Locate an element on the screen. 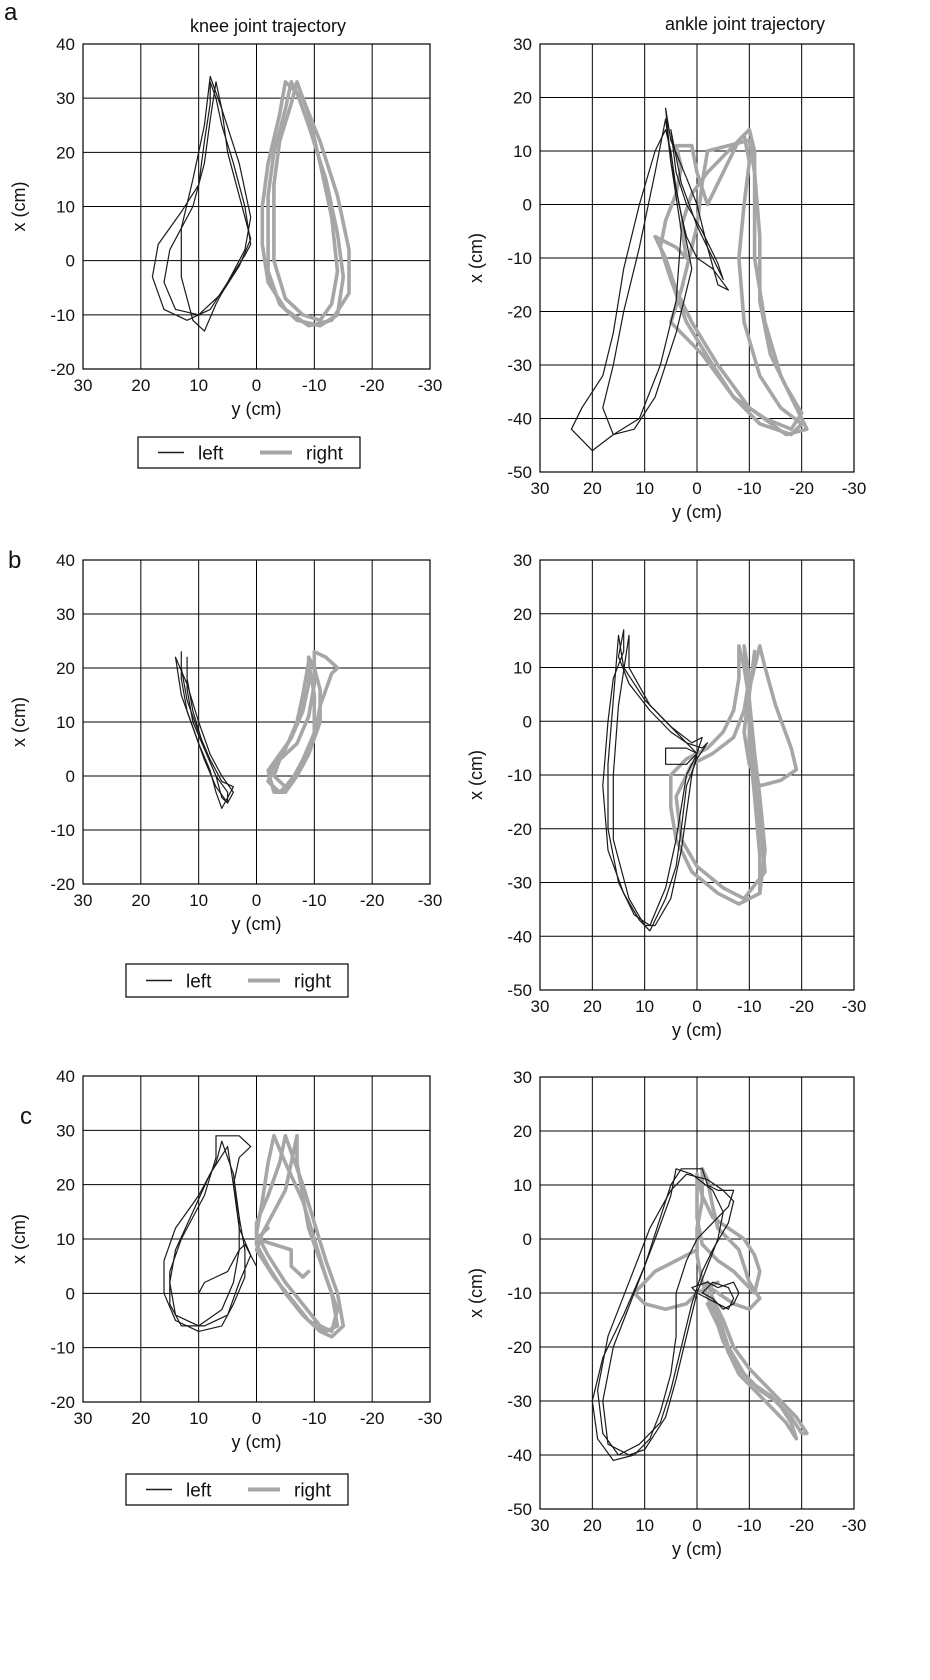 This screenshot has height=1680, width=930. legend-a: left right is located at coordinates (249, 452).